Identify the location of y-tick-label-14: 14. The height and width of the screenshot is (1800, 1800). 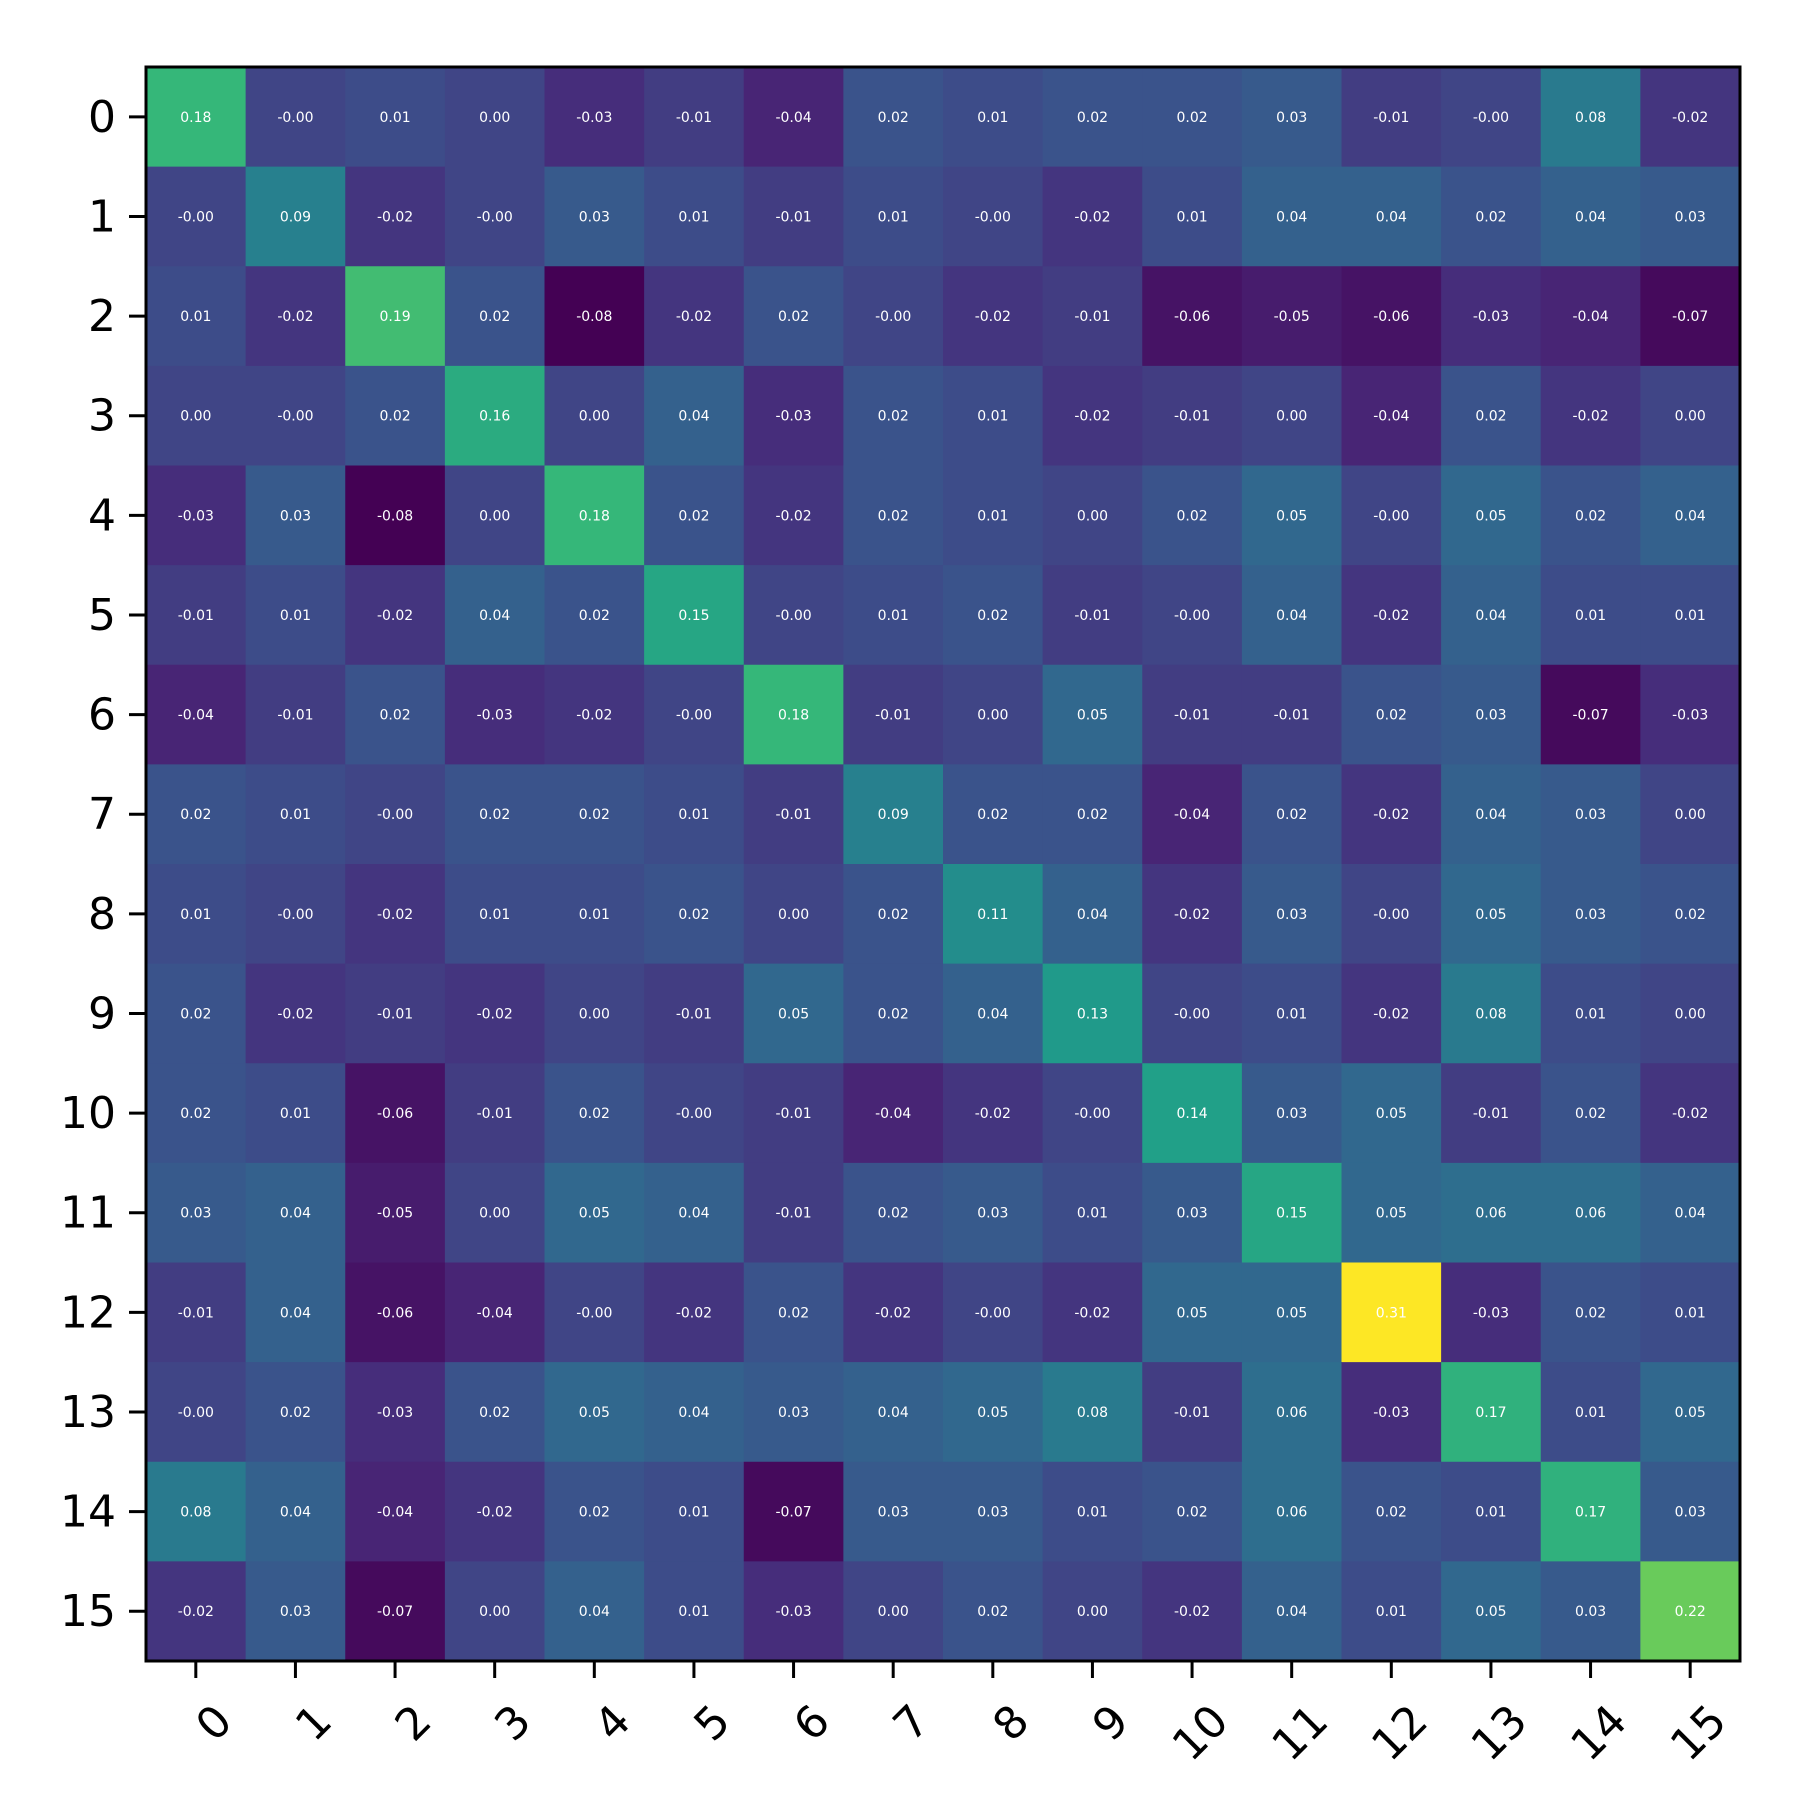
(88, 1512).